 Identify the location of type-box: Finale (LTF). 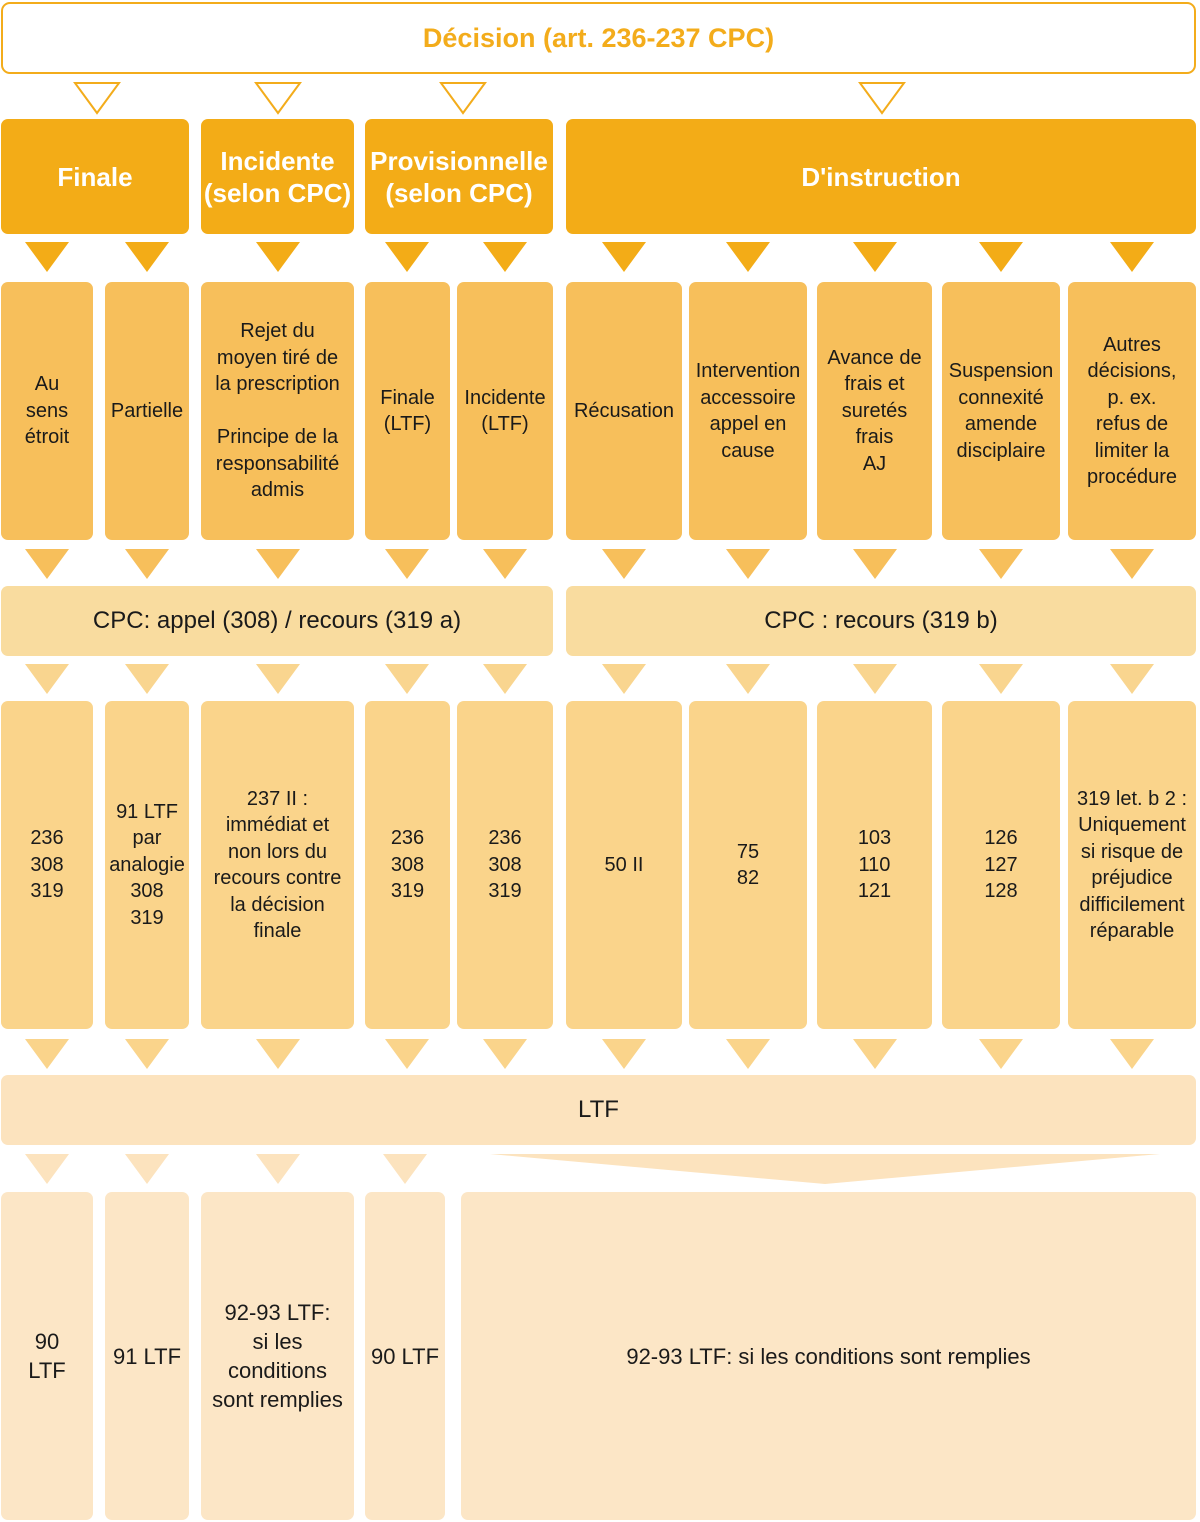
(407, 411).